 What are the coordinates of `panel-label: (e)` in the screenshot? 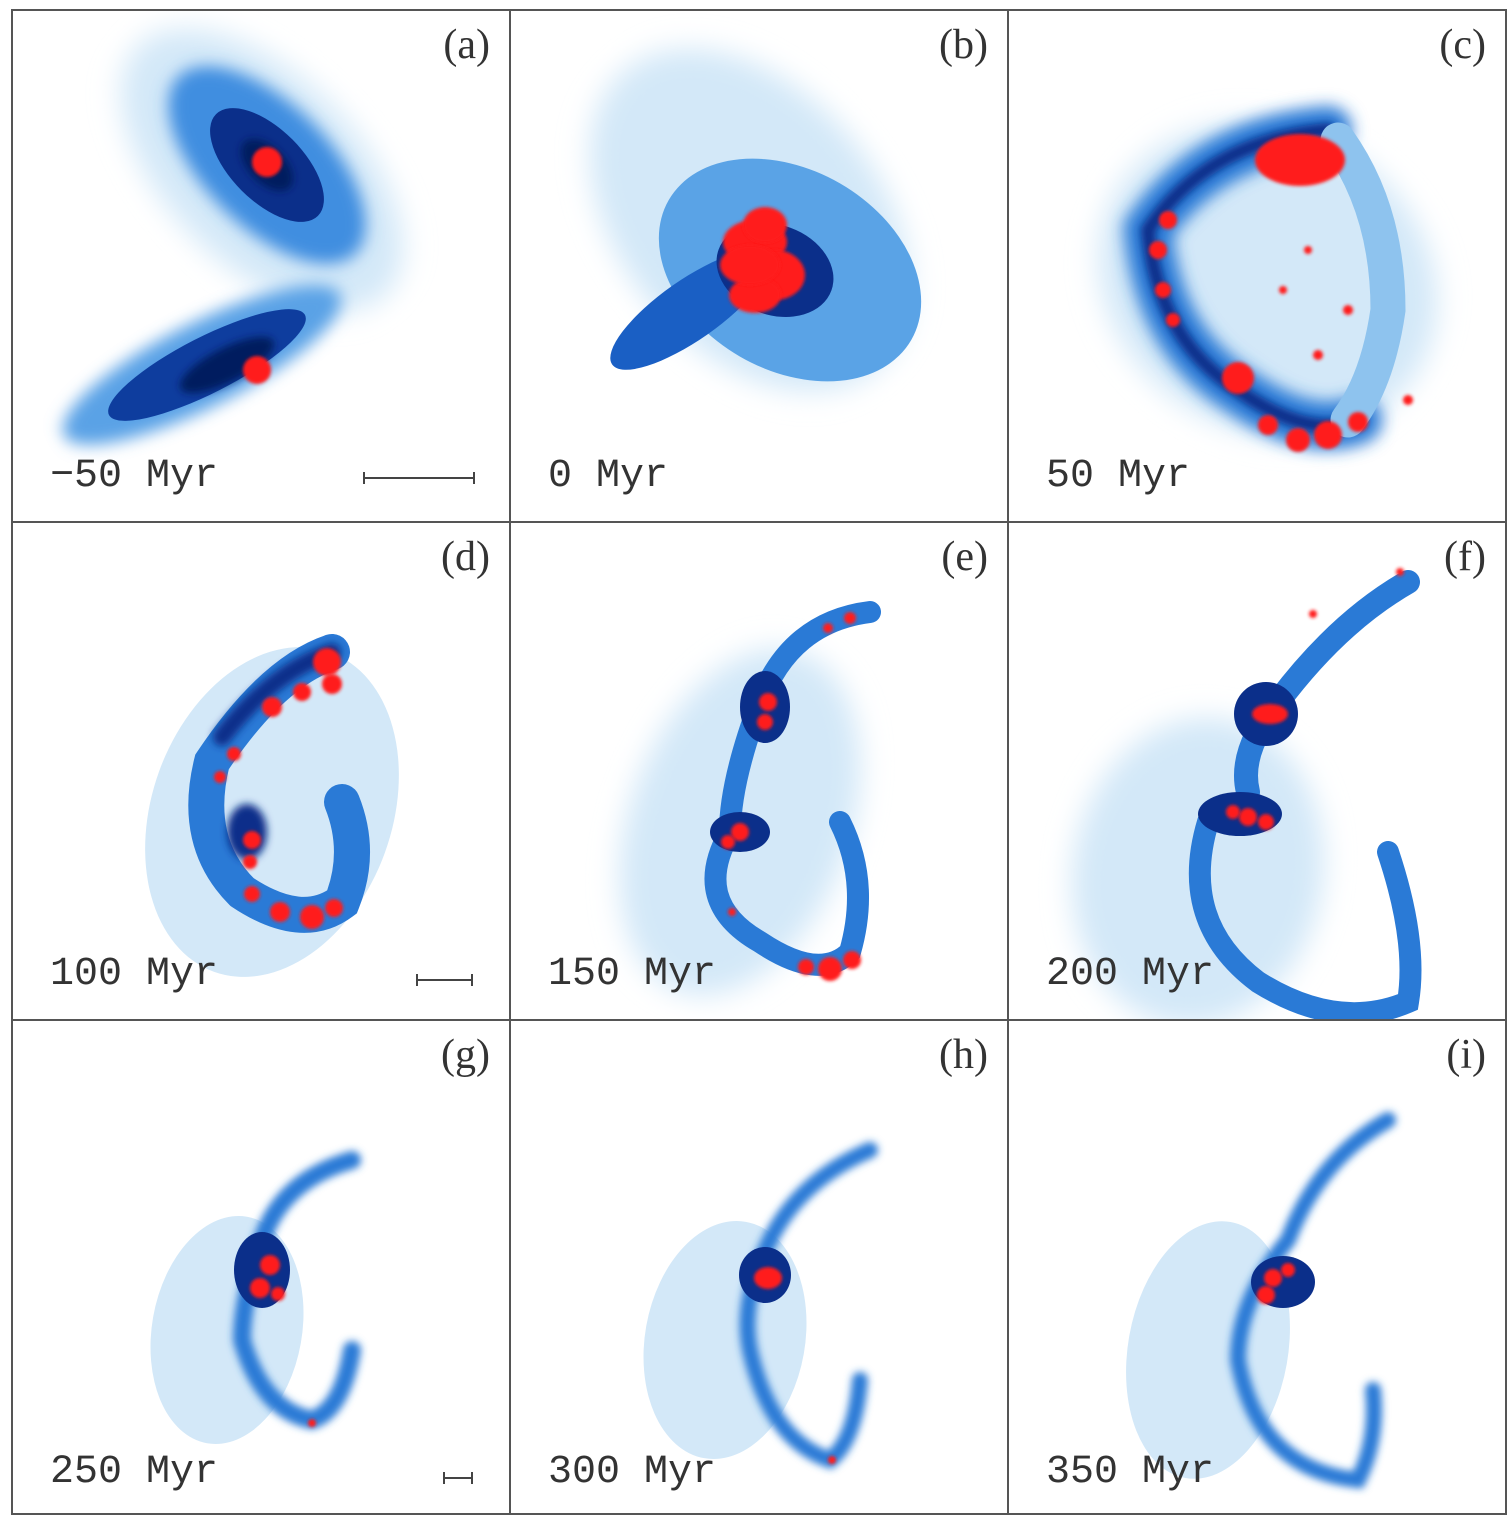 It's located at (964, 557).